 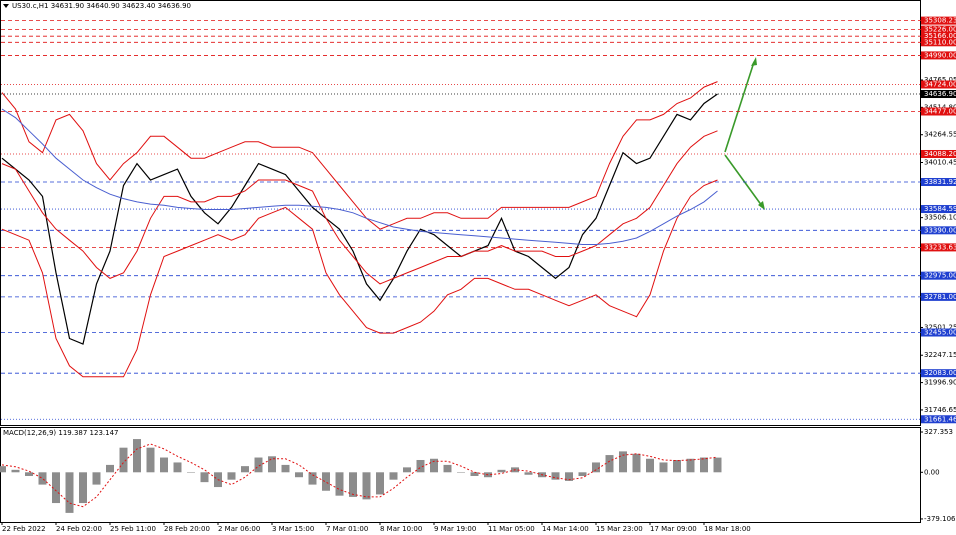 I want to click on y-tick-label: -379.106, so click(x=940, y=519).